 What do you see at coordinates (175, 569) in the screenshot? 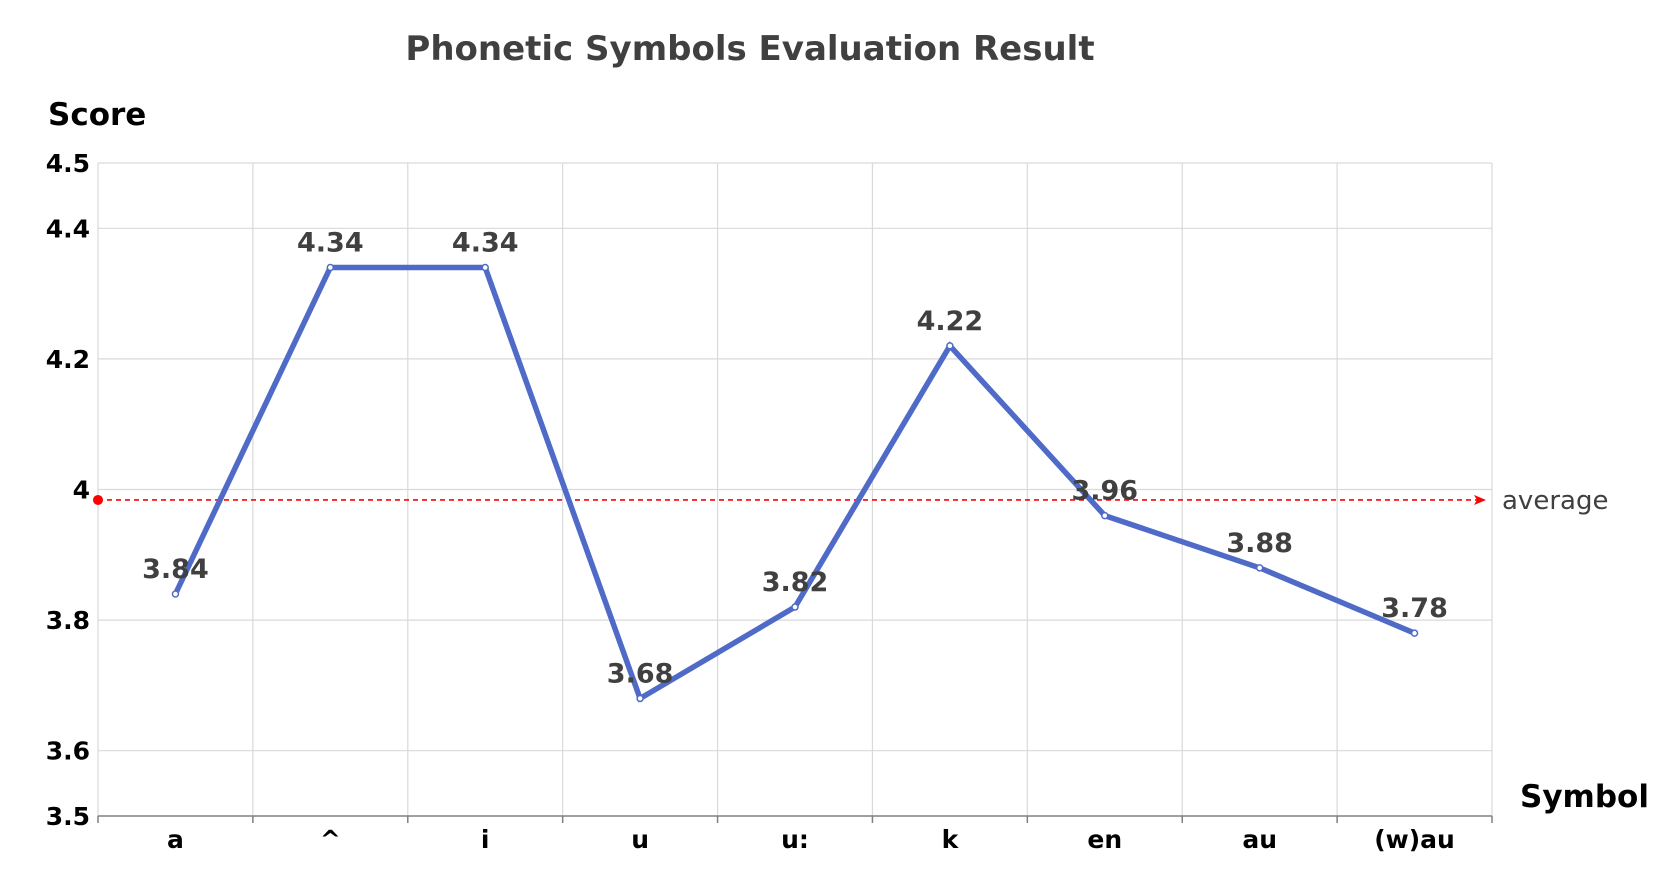
I see `data-label: 3.84` at bounding box center [175, 569].